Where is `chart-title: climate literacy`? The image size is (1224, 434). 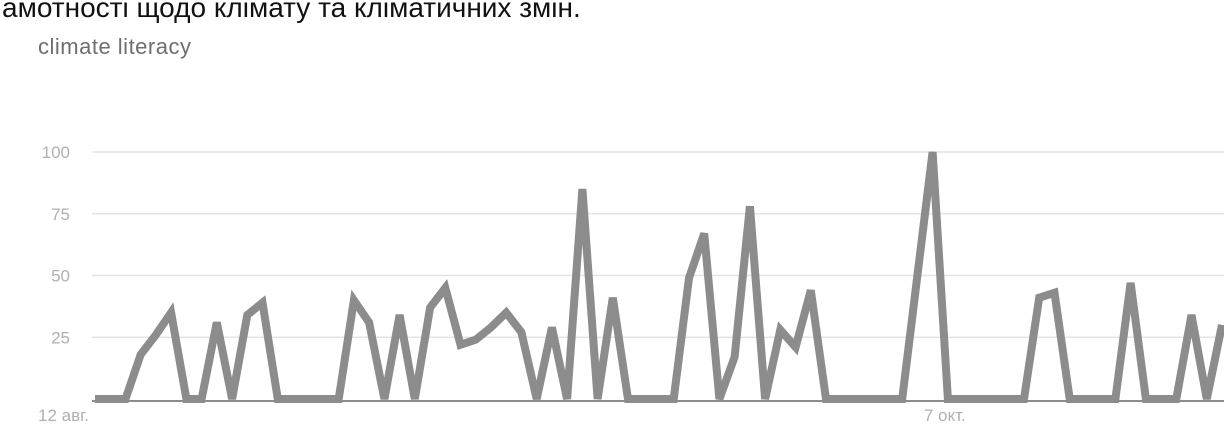
chart-title: climate literacy is located at coordinates (115, 46).